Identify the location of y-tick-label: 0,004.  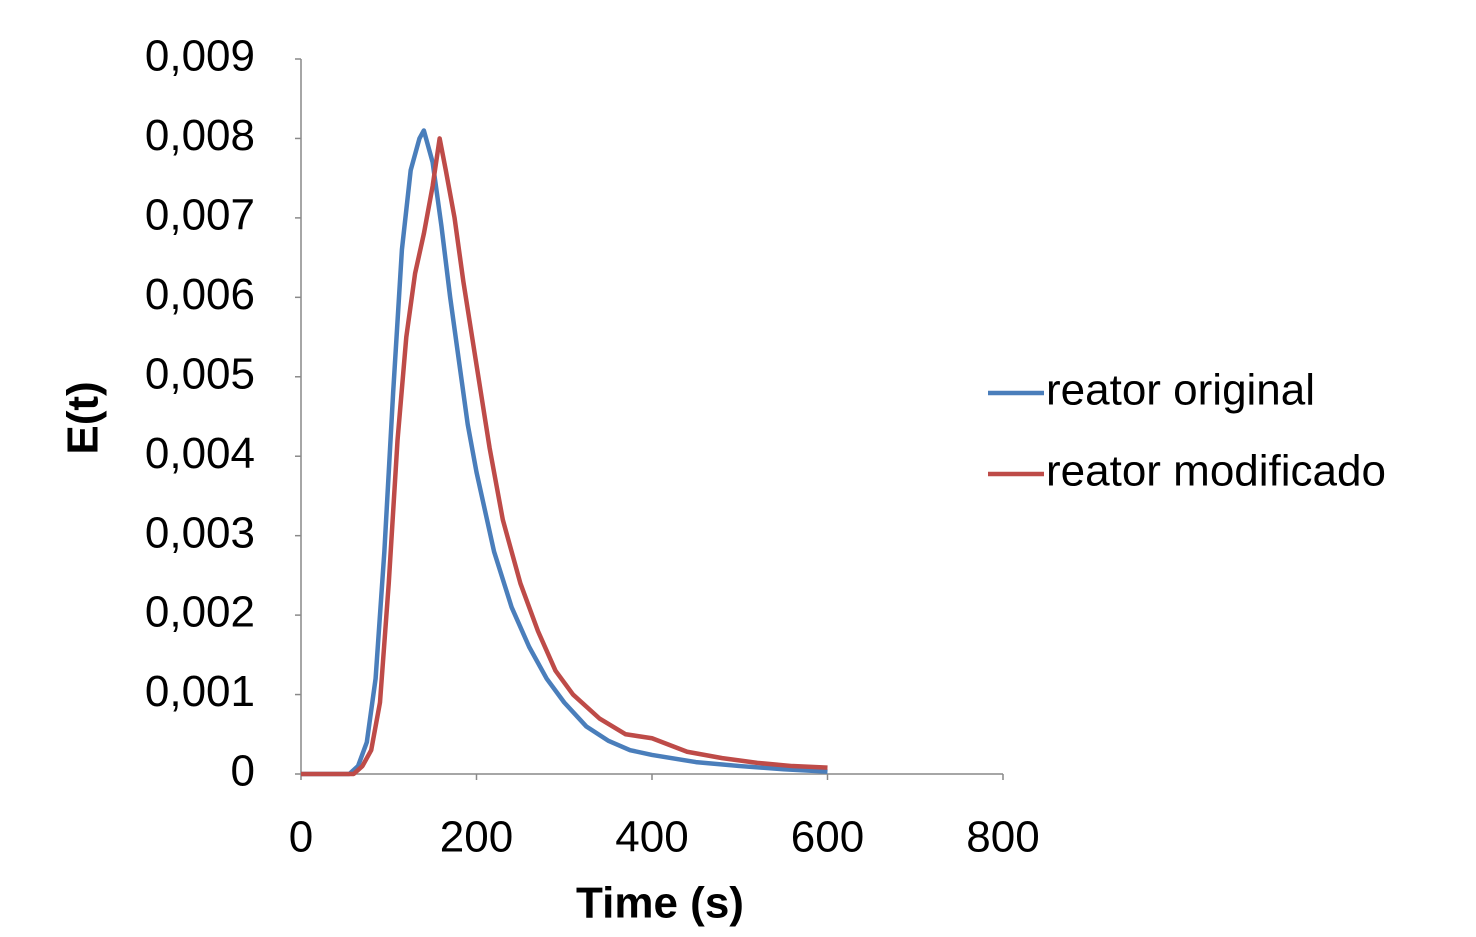
(200, 453).